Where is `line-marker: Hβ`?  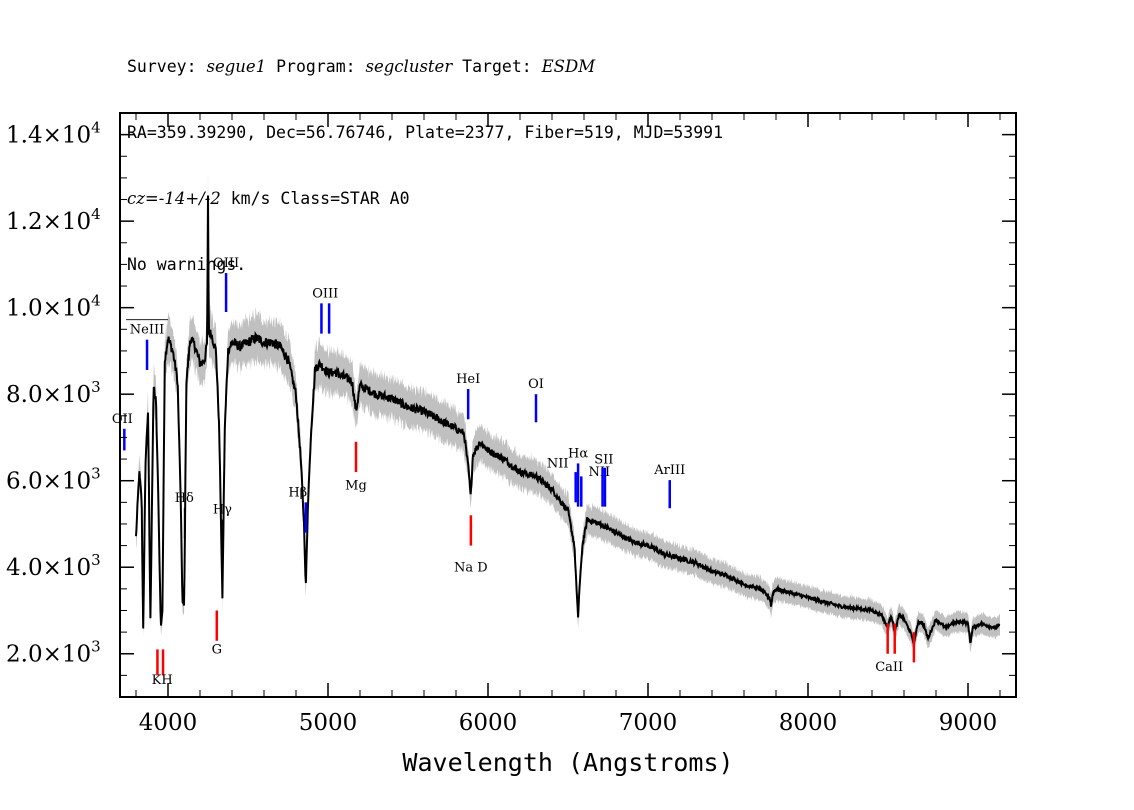
line-marker: Hβ is located at coordinates (297, 509).